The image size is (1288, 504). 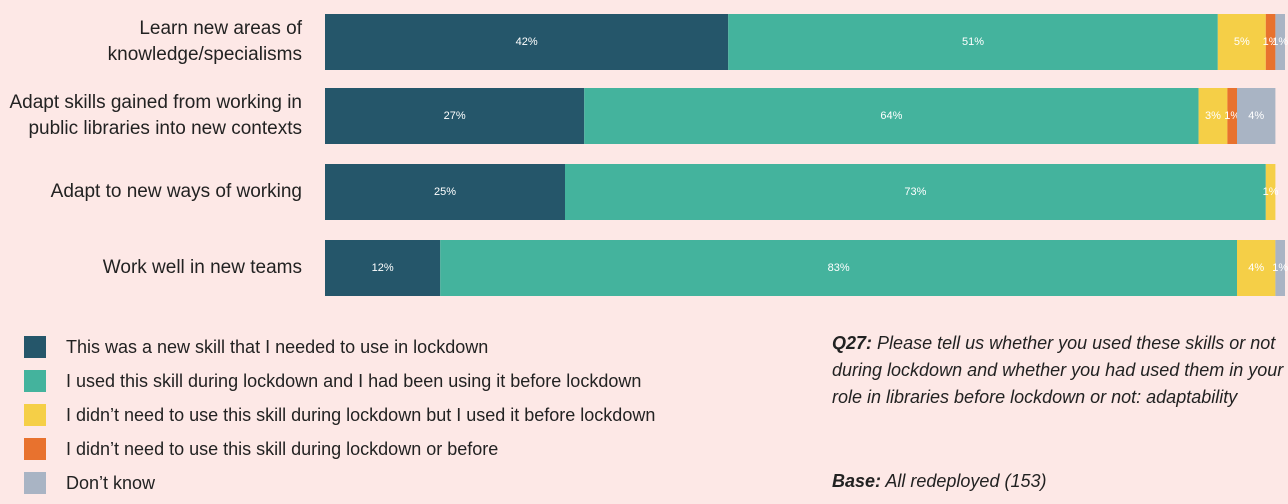 I want to click on category-label: Adapt to new ways of working, so click(x=176, y=191).